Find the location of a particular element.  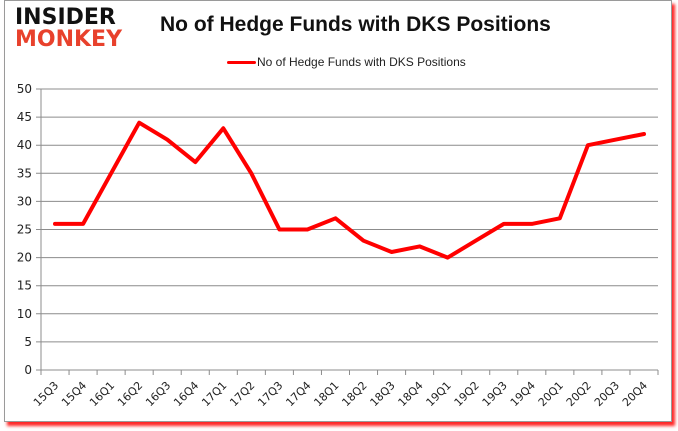

y-tick-label: 15 is located at coordinates (24, 286).